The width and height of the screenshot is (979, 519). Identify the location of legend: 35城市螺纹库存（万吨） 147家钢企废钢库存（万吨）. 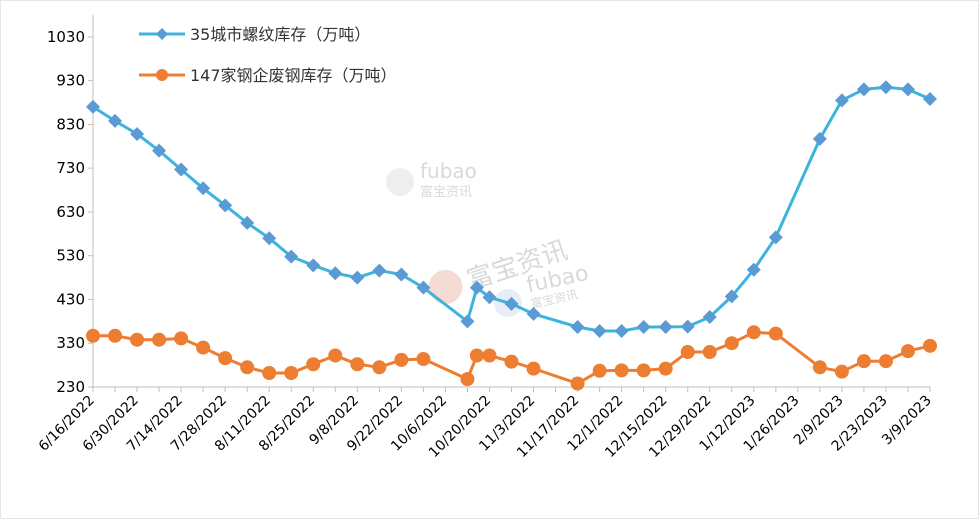
(268, 55).